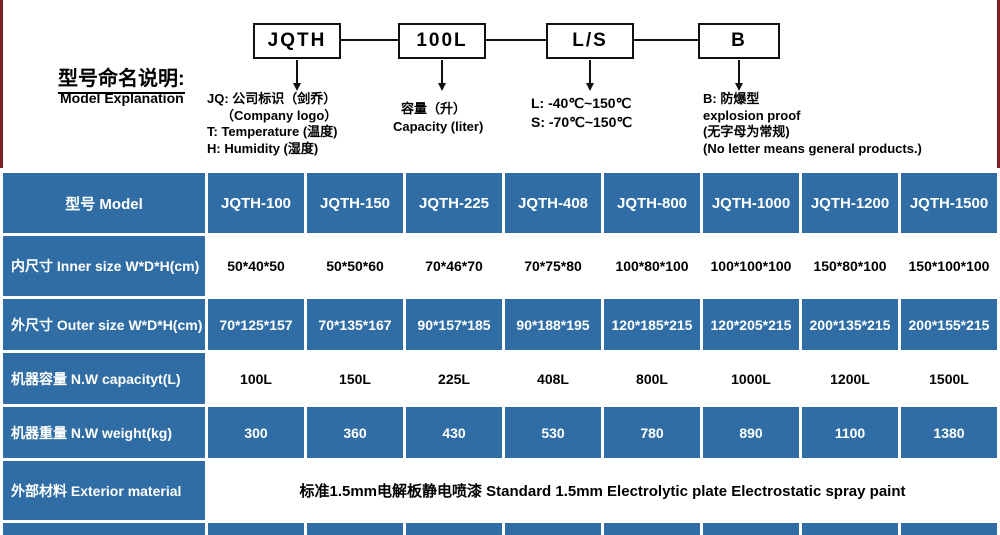 The height and width of the screenshot is (535, 1000). What do you see at coordinates (652, 324) in the screenshot?
I see `spec-value-cell: 120*185*215` at bounding box center [652, 324].